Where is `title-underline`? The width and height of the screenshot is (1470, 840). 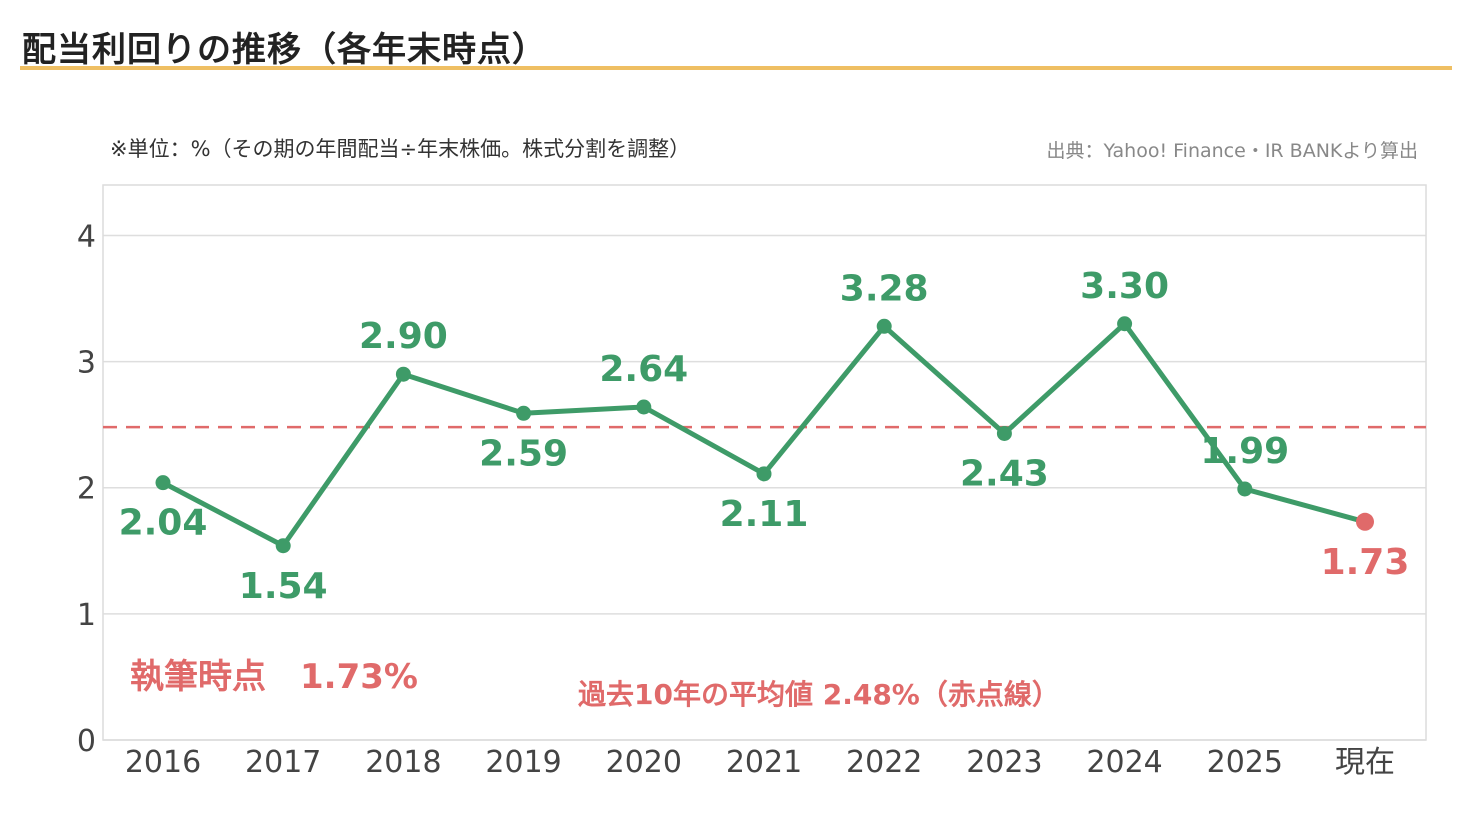
title-underline is located at coordinates (736, 68).